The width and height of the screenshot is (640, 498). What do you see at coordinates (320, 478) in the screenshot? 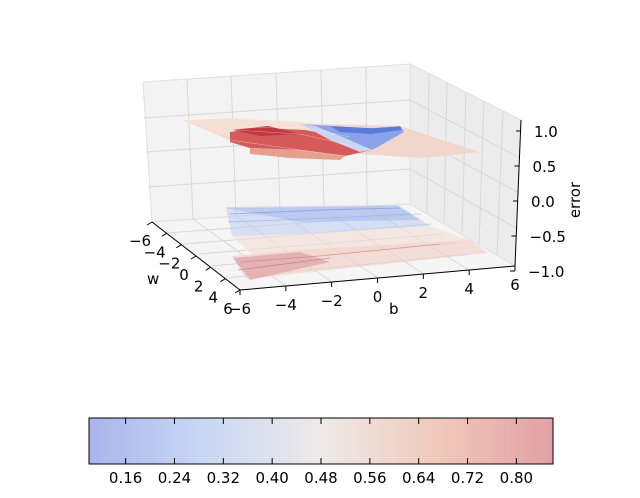
I see `colorbar-tick-label: 0.48` at bounding box center [320, 478].